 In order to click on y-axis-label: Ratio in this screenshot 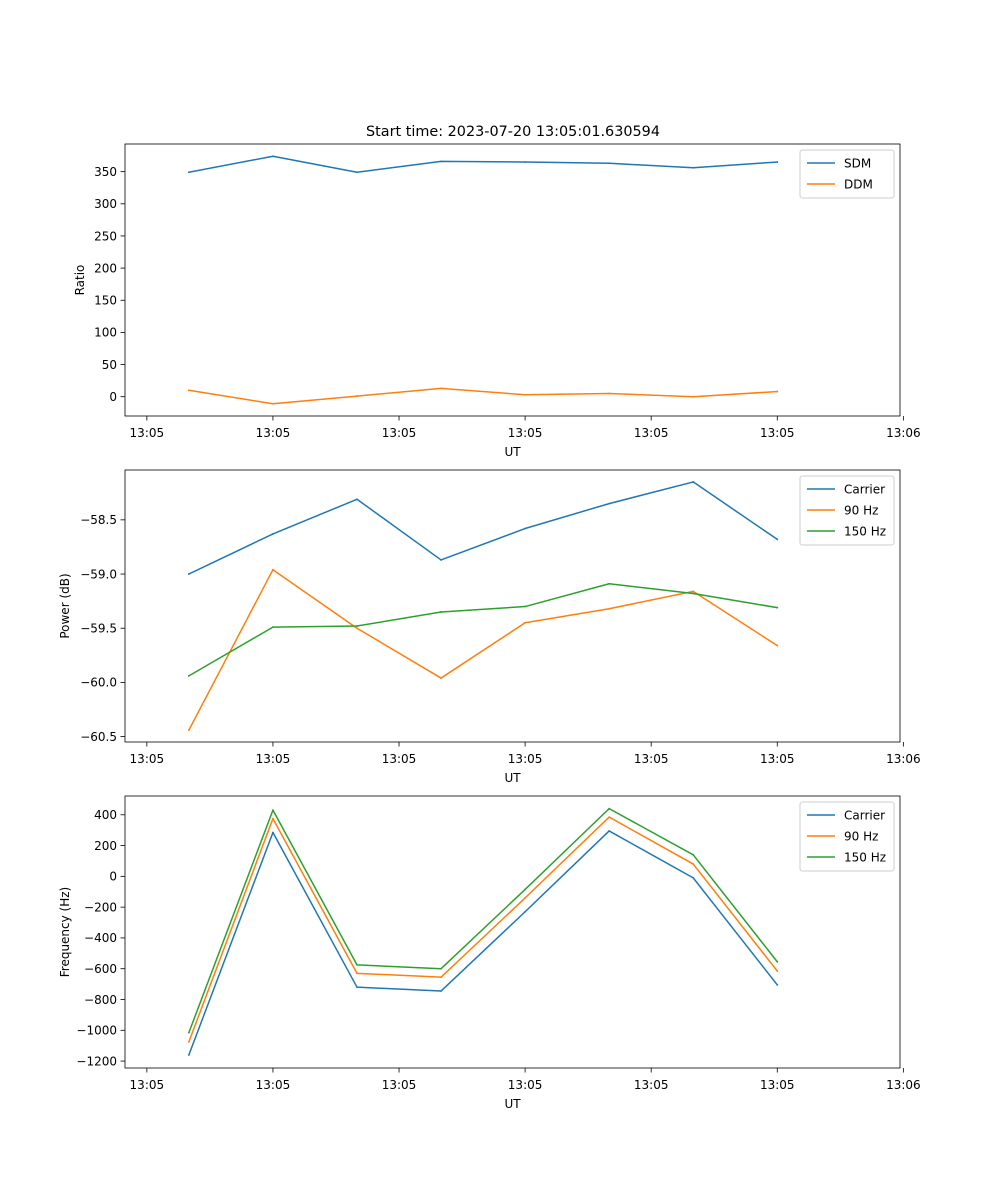, I will do `click(80, 280)`.